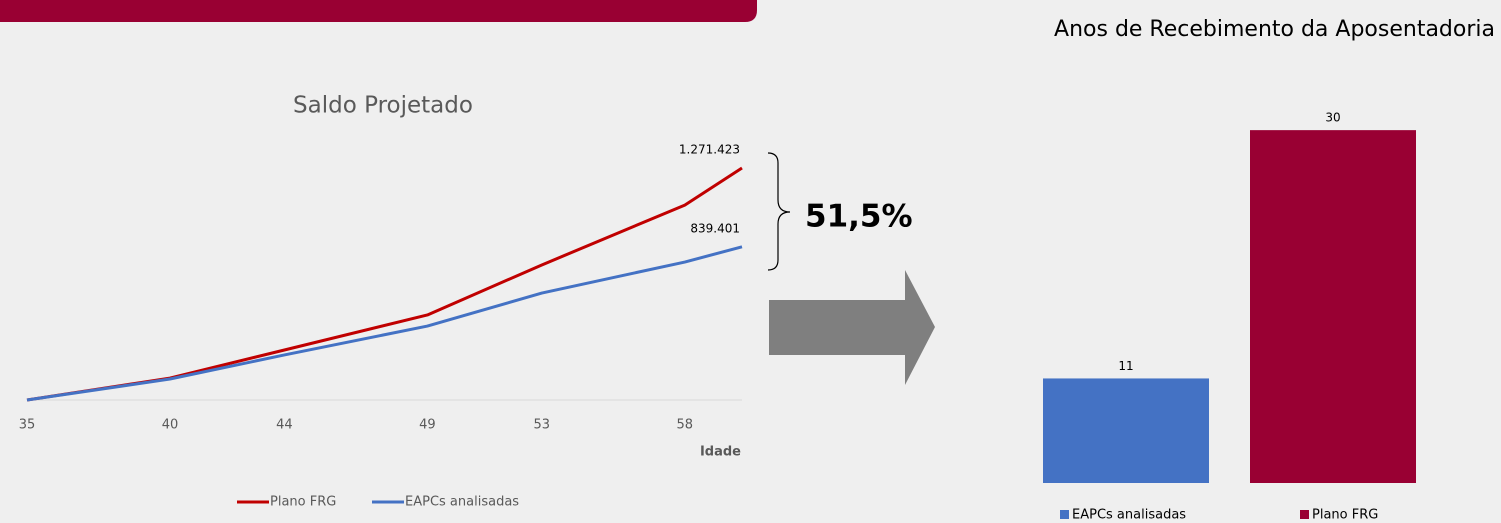 The width and height of the screenshot is (1501, 523). Describe the element at coordinates (685, 425) in the screenshot. I see `x-tick-label: 58` at that location.